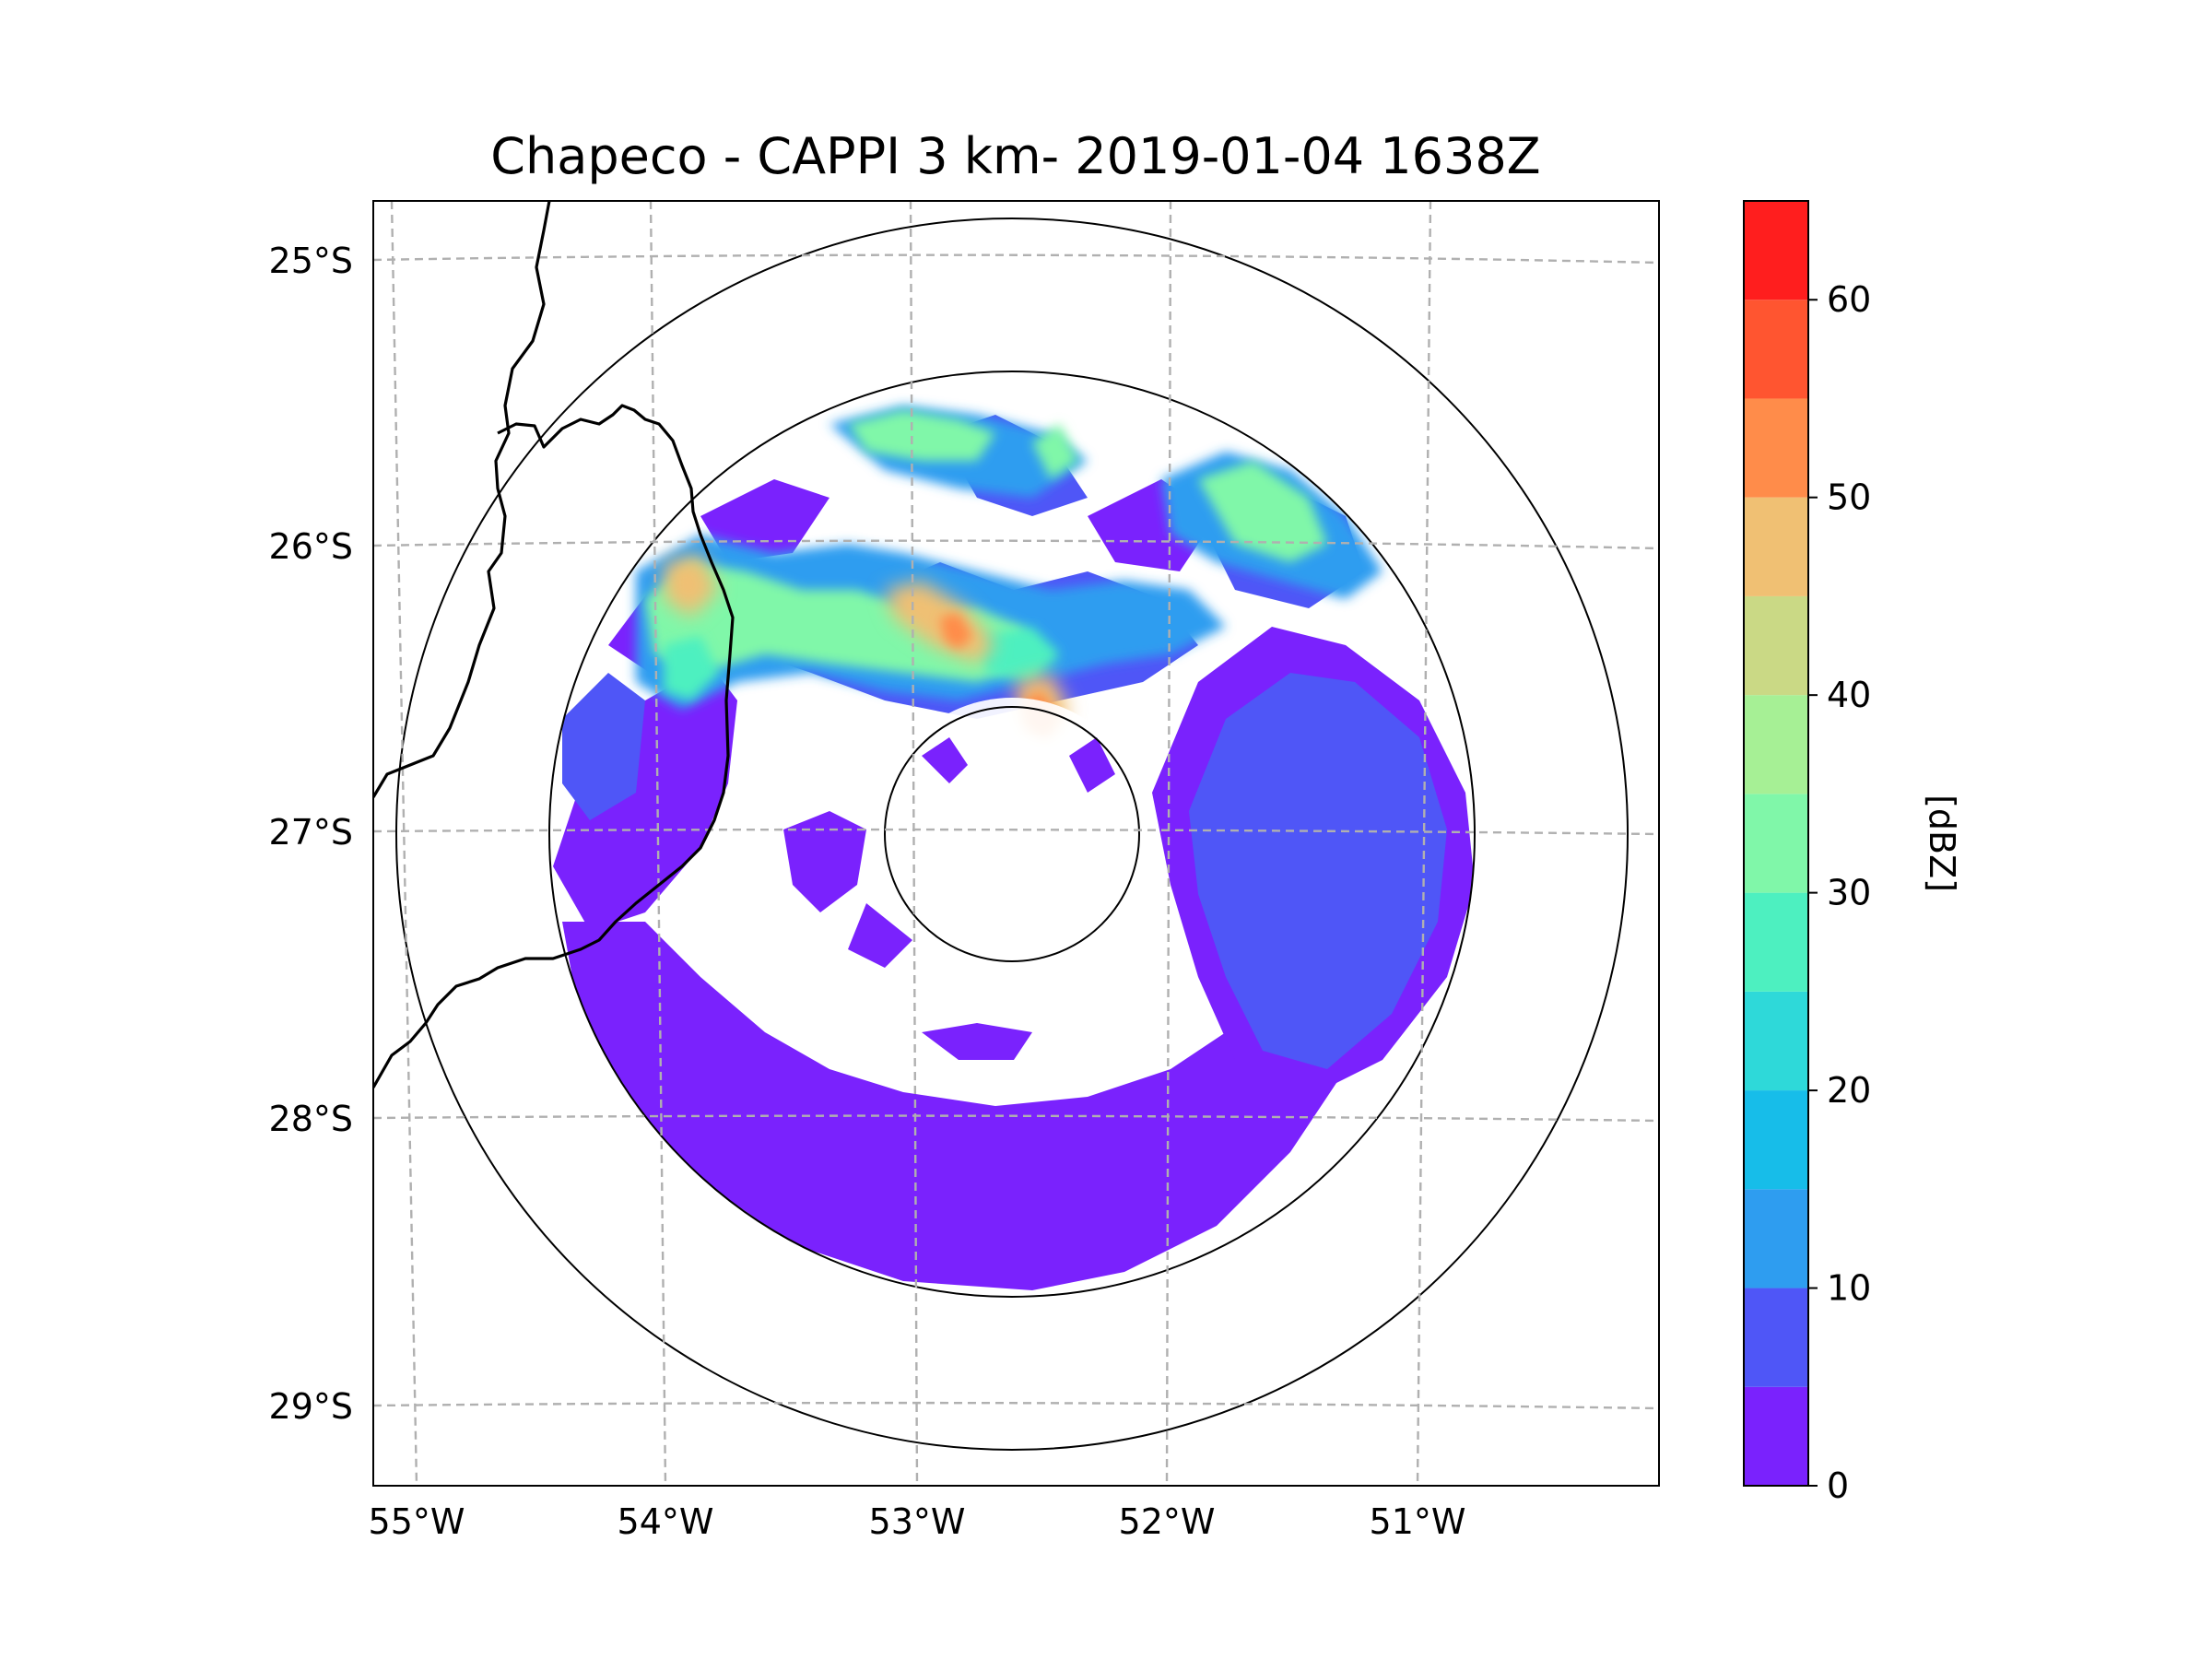 The width and height of the screenshot is (2212, 1659). What do you see at coordinates (417, 1521) in the screenshot?
I see `x-tick-label: 55°W` at bounding box center [417, 1521].